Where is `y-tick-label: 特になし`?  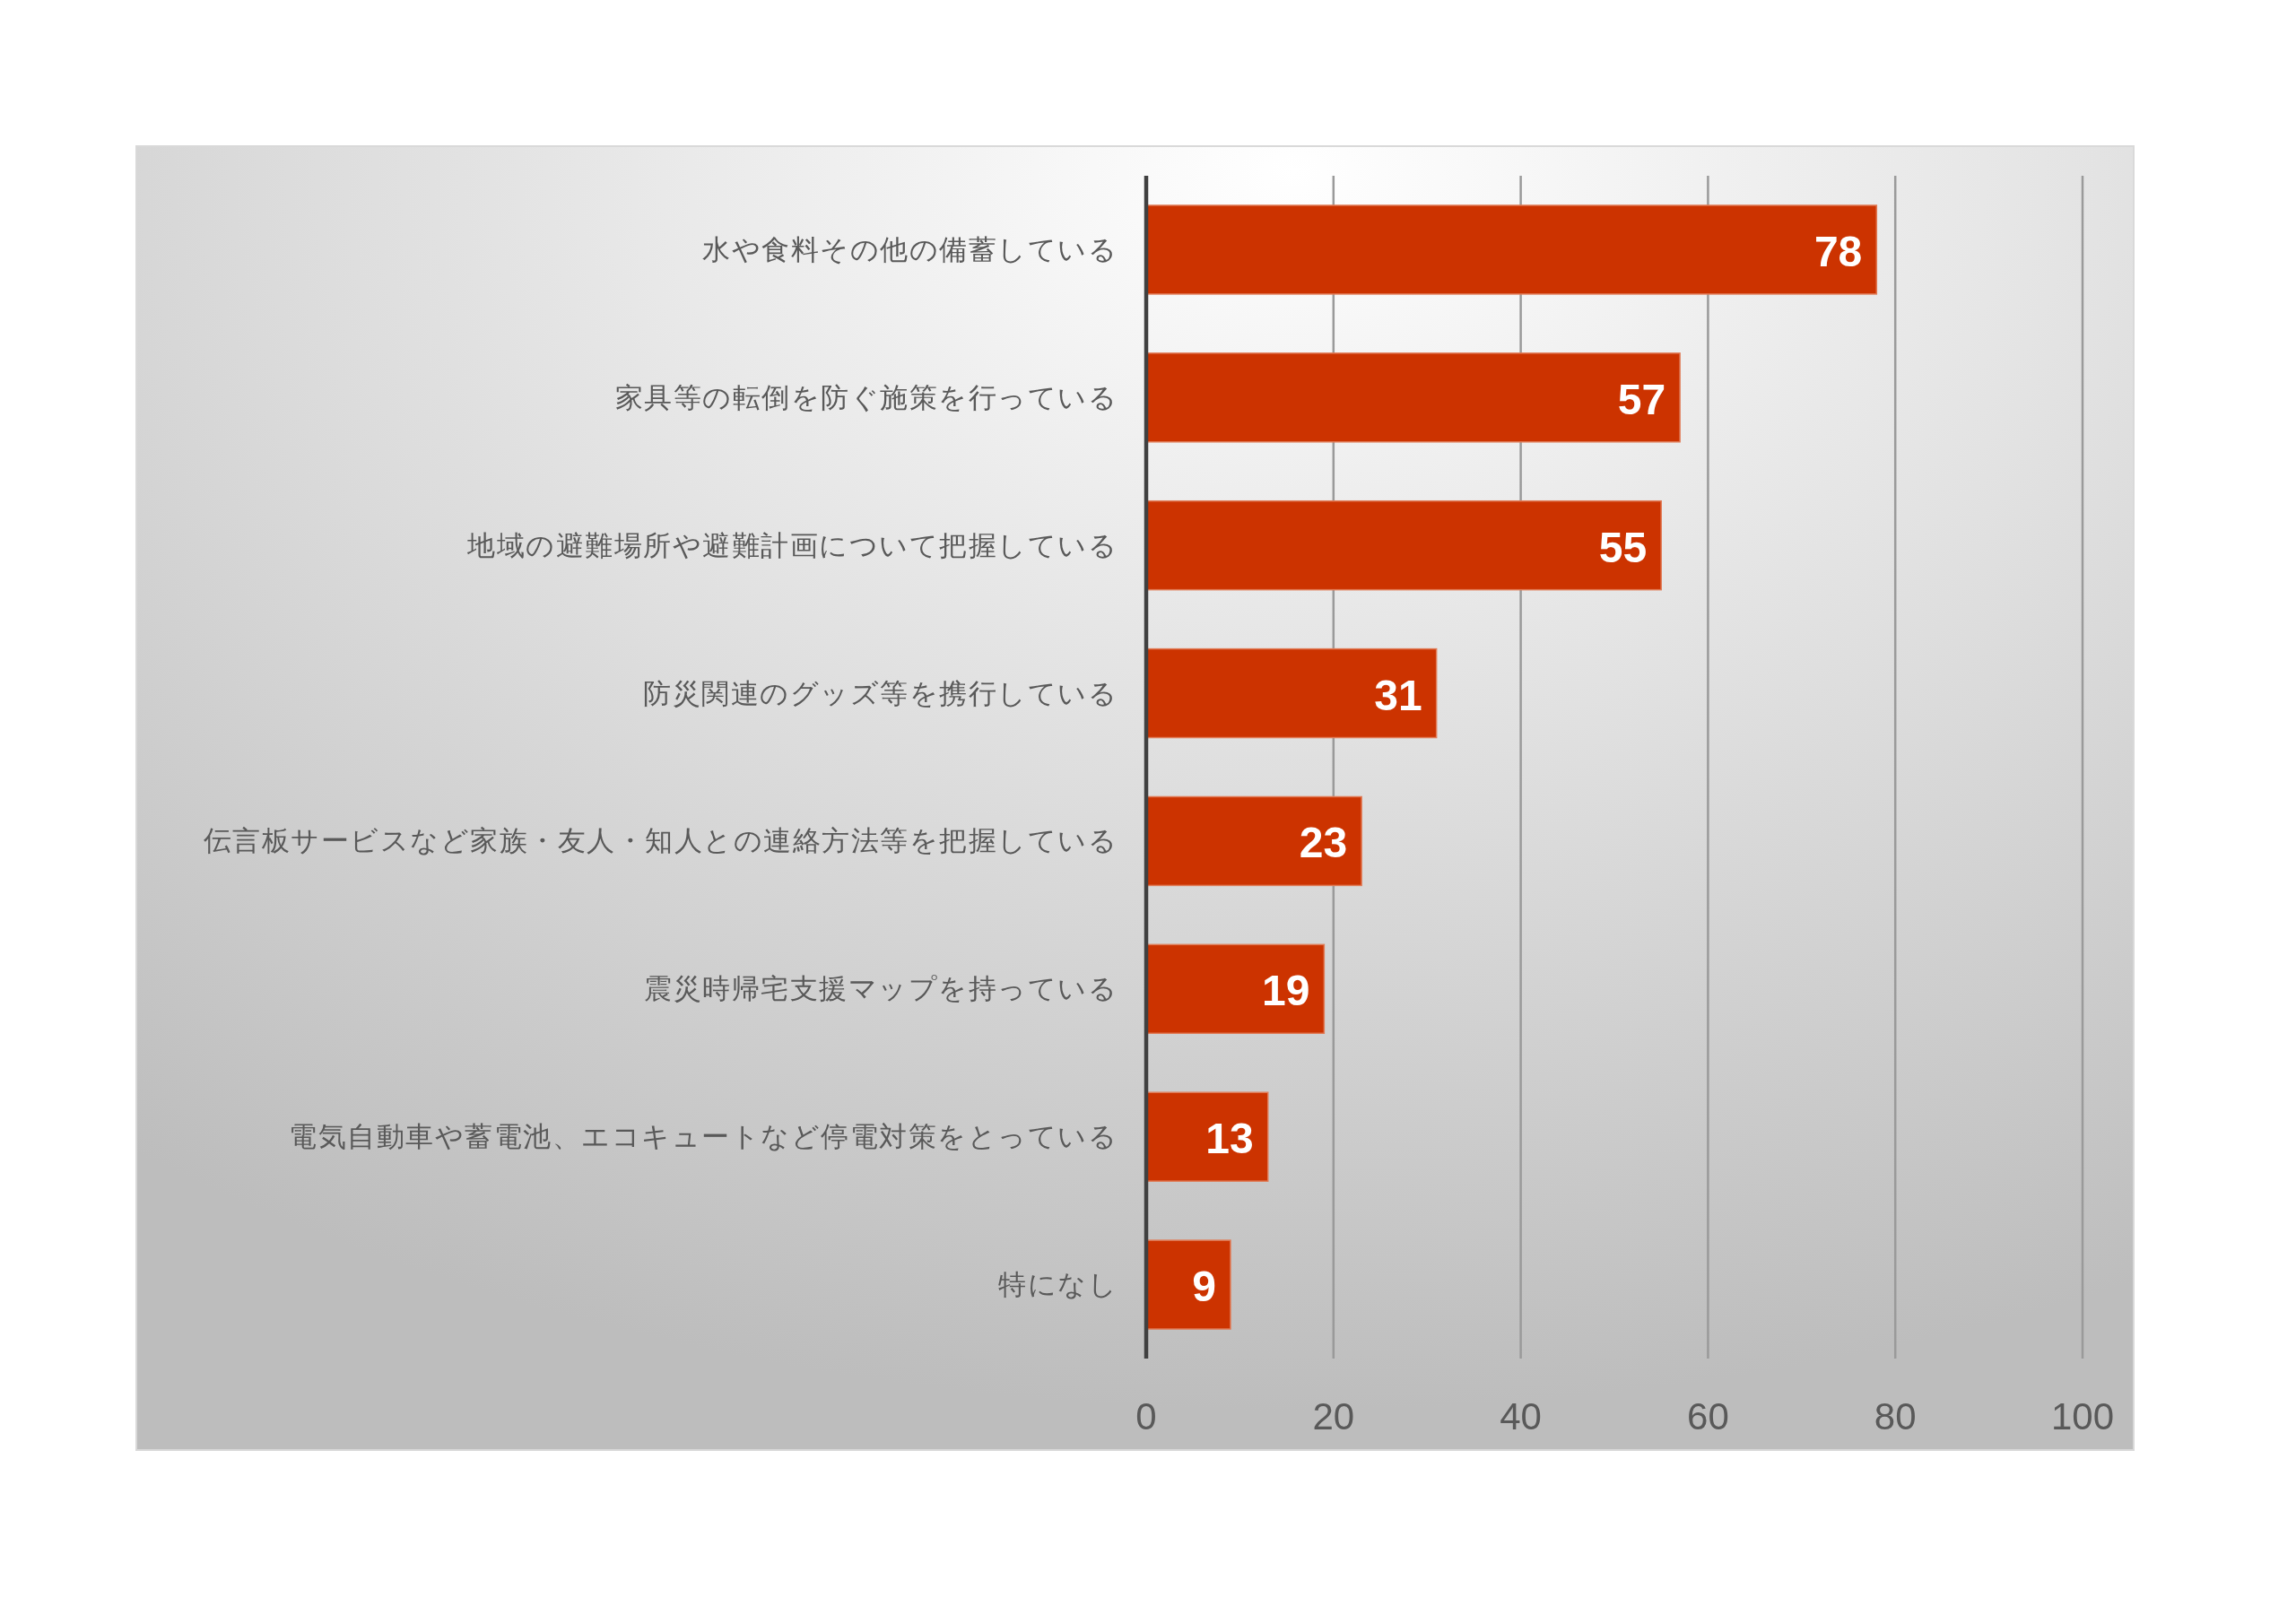 y-tick-label: 特になし is located at coordinates (1058, 1285).